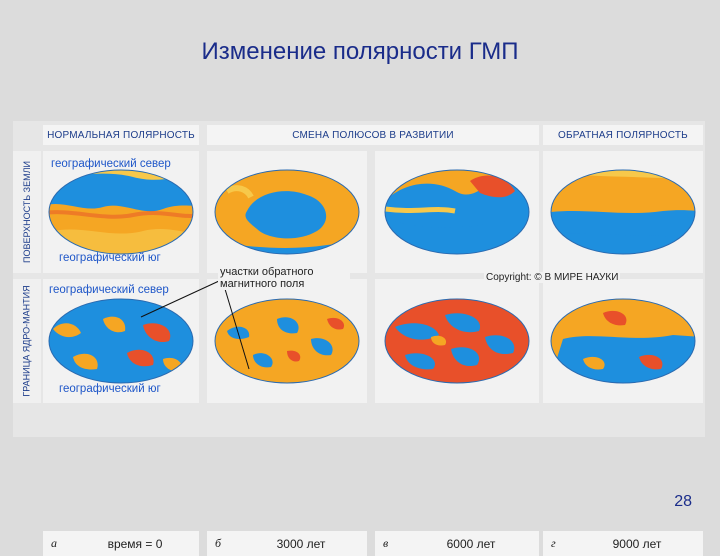  I want to click on panel-b-core, so click(287, 341).